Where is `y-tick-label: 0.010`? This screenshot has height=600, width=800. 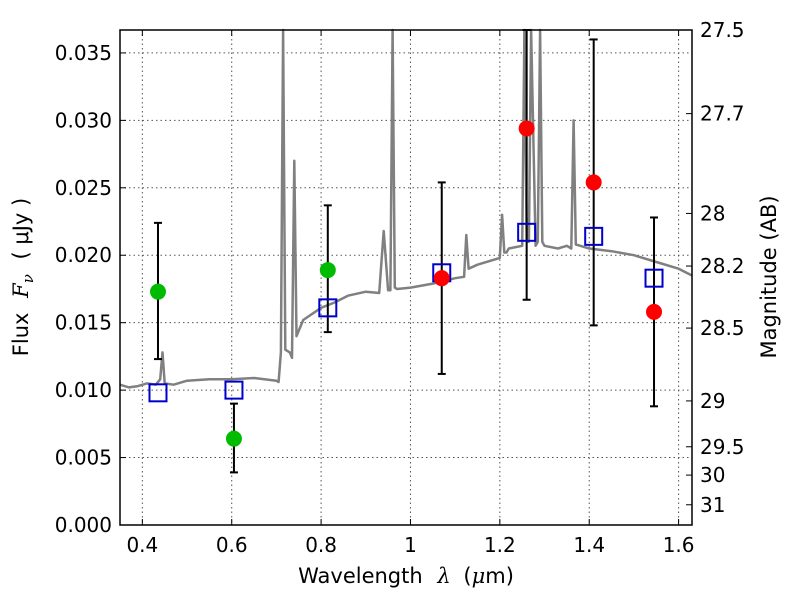
y-tick-label: 0.010 is located at coordinates (83, 390).